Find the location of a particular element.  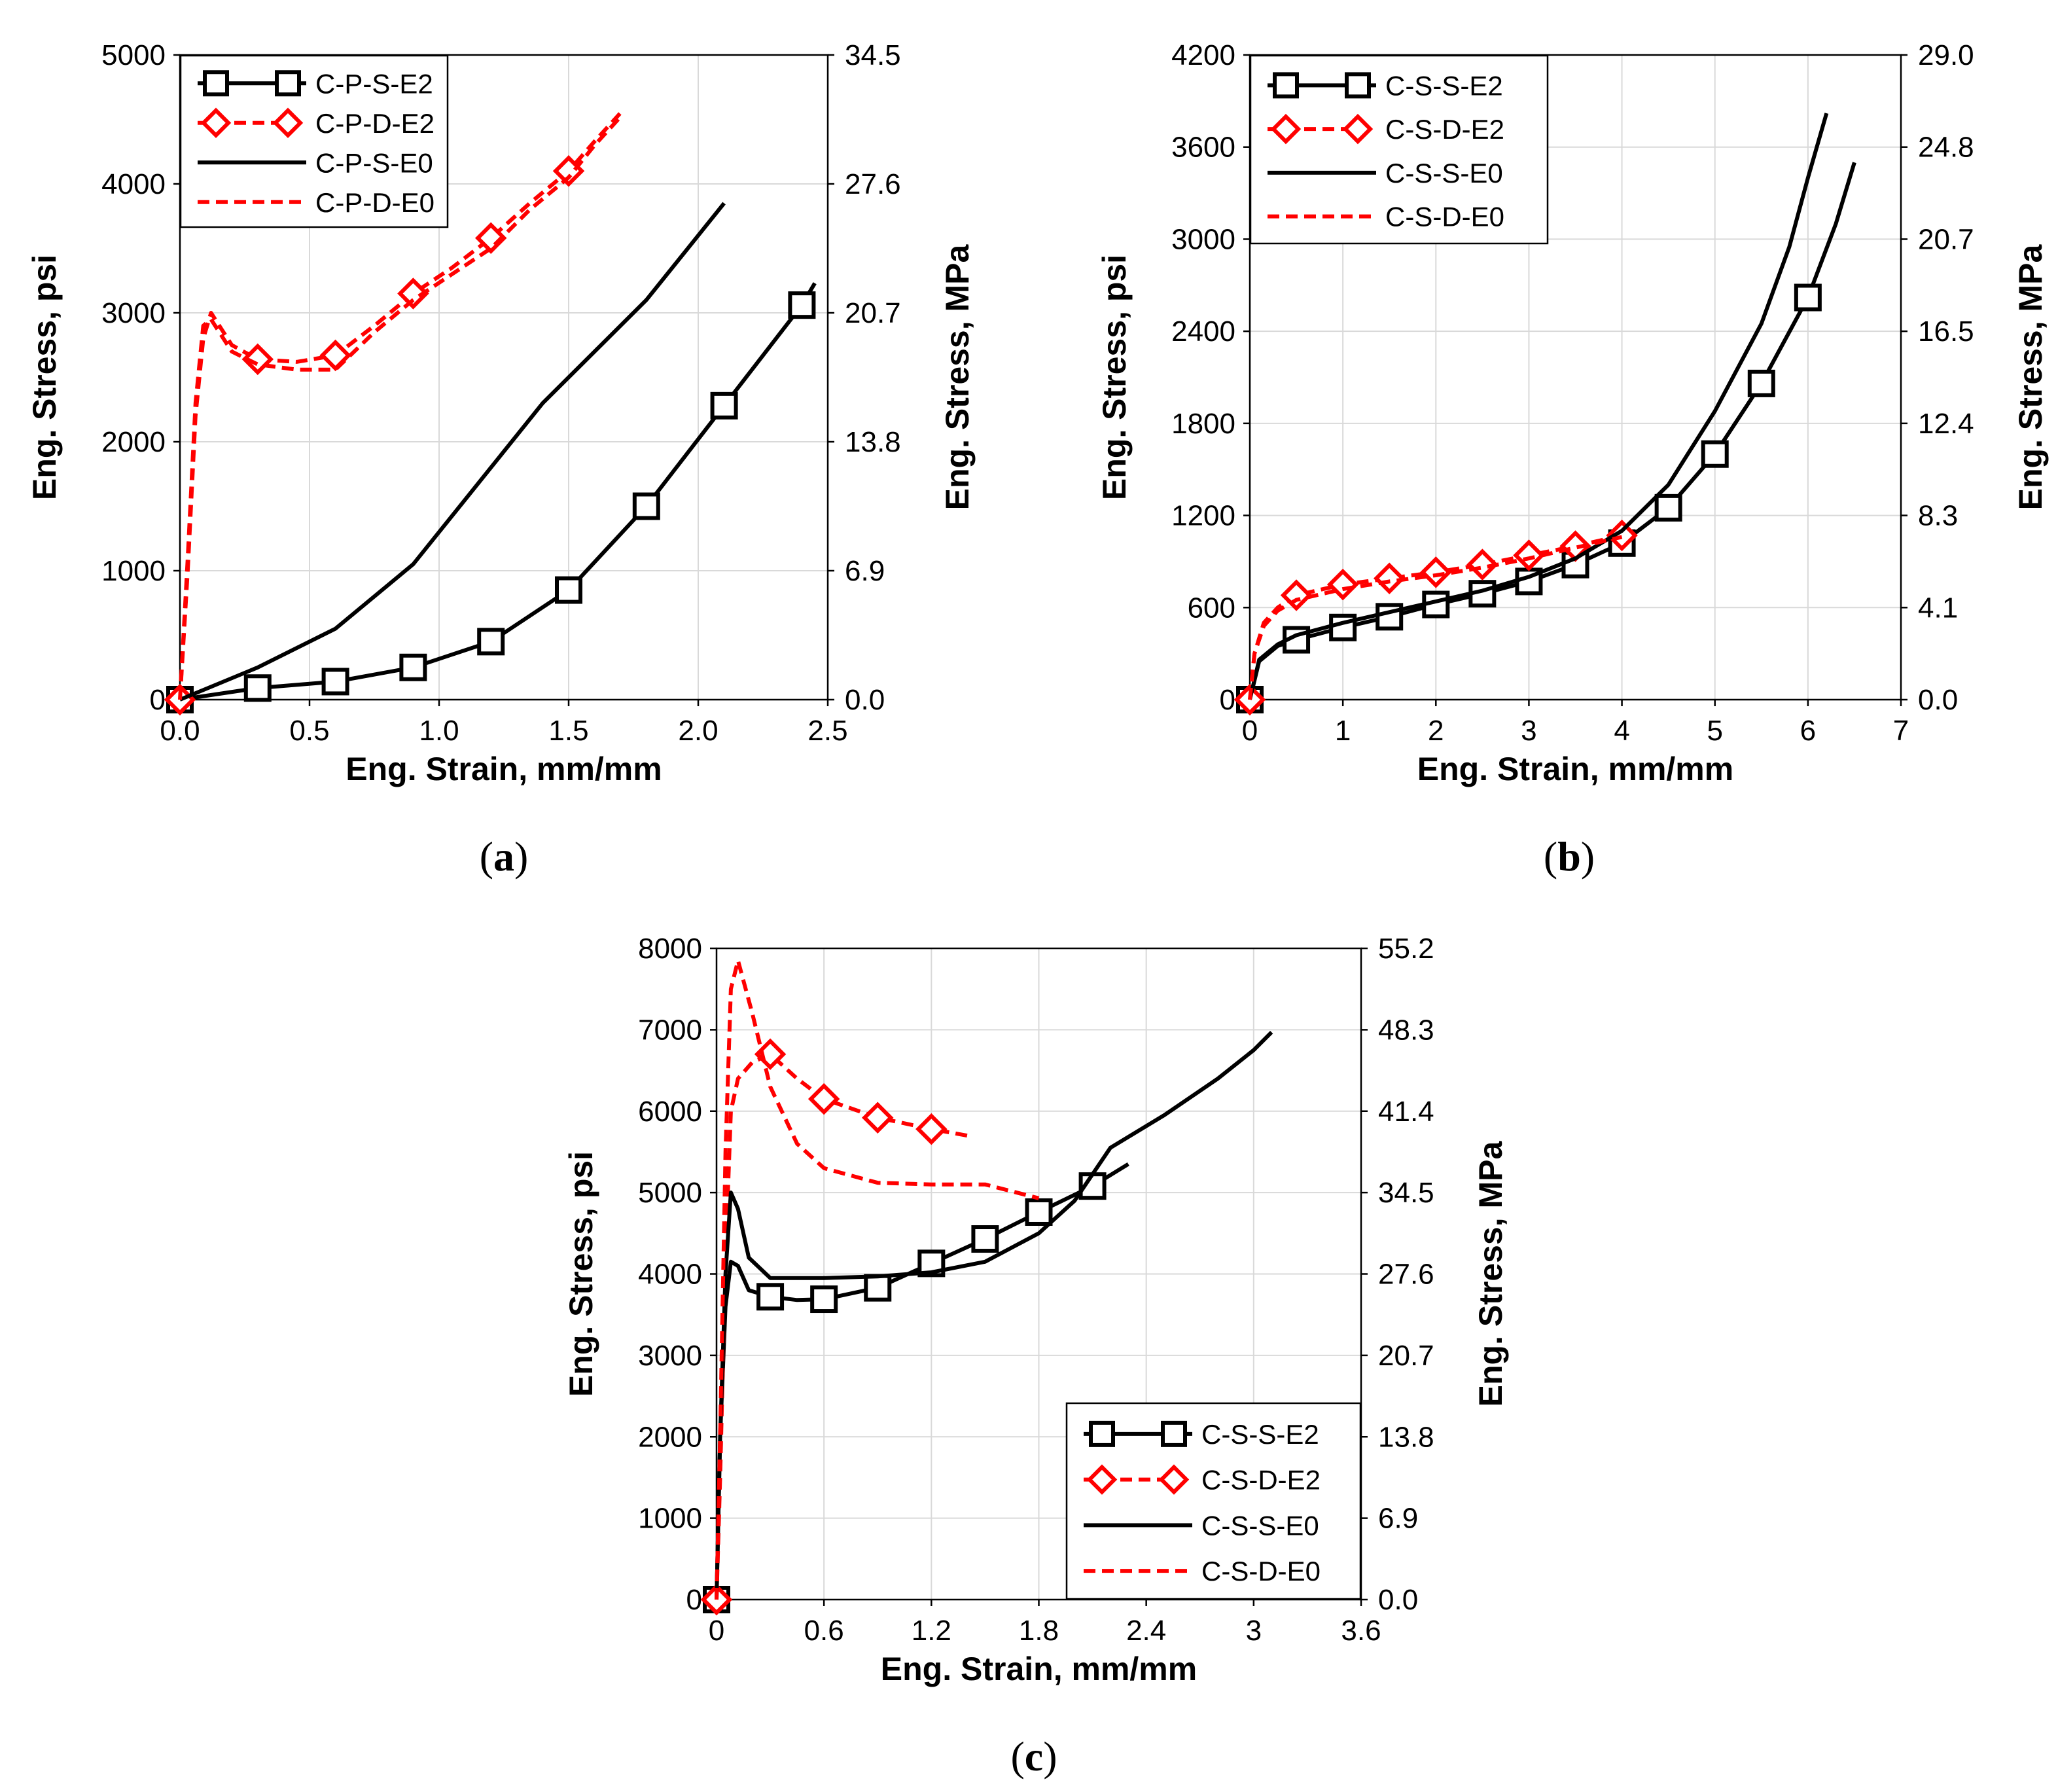

series-line-C-S-S-E0 is located at coordinates (994, 1315).